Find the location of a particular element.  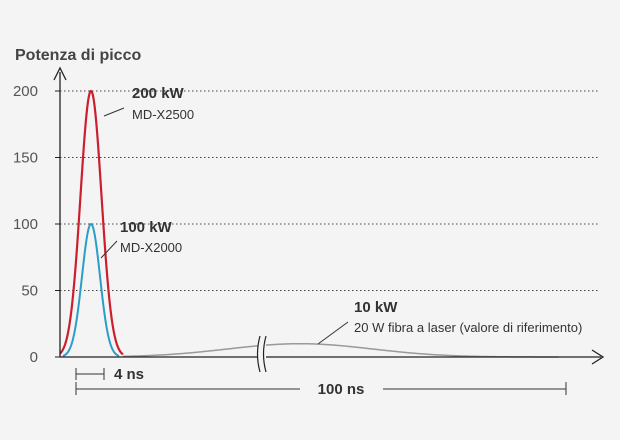

y-ticks: 0 50 100 150 200 is located at coordinates (36, 224).